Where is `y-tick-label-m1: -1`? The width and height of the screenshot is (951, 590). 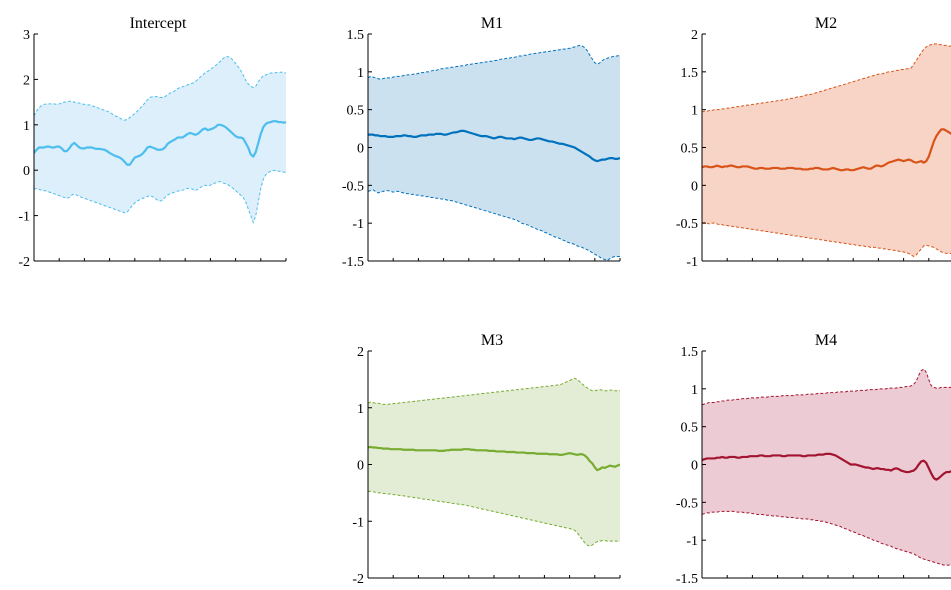
y-tick-label-m1: -1 is located at coordinates (358, 224).